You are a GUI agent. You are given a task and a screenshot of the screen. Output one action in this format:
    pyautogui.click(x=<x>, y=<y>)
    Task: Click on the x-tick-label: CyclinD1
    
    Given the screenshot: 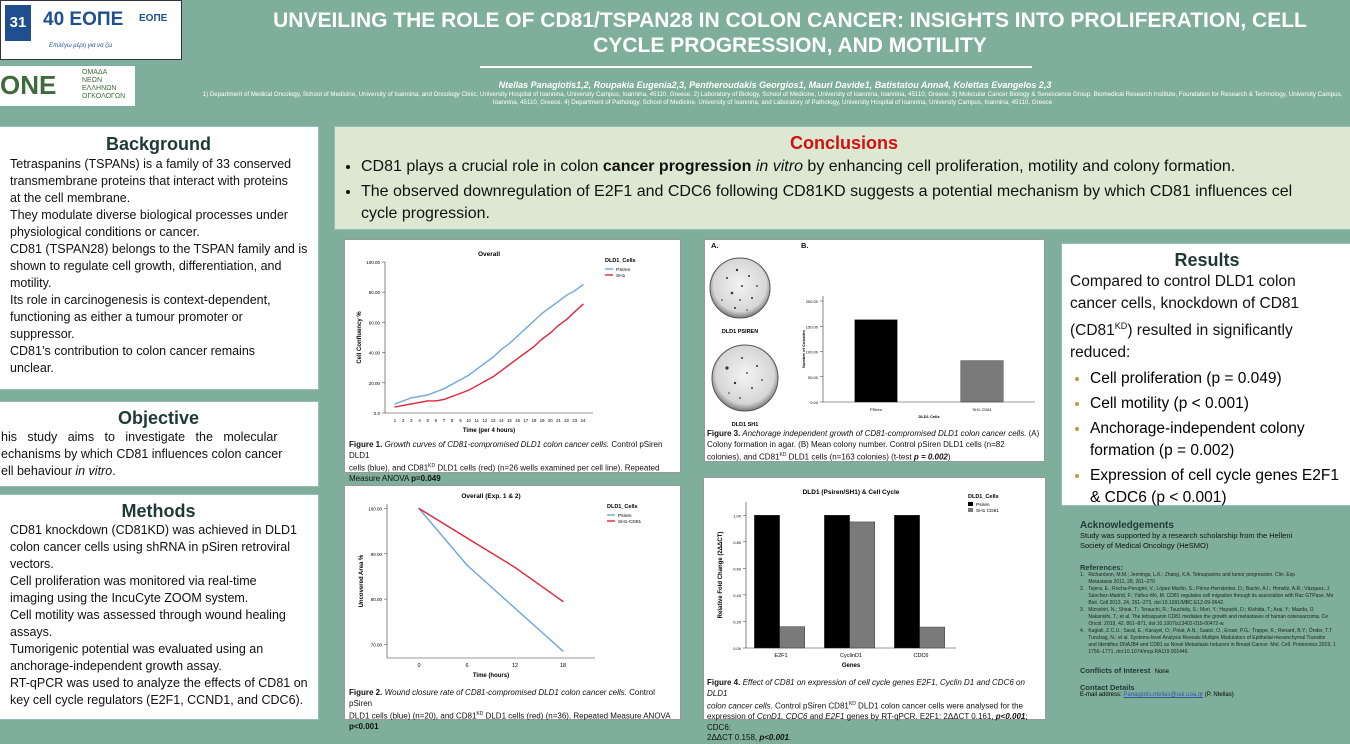 What is the action you would take?
    pyautogui.click(x=851, y=656)
    